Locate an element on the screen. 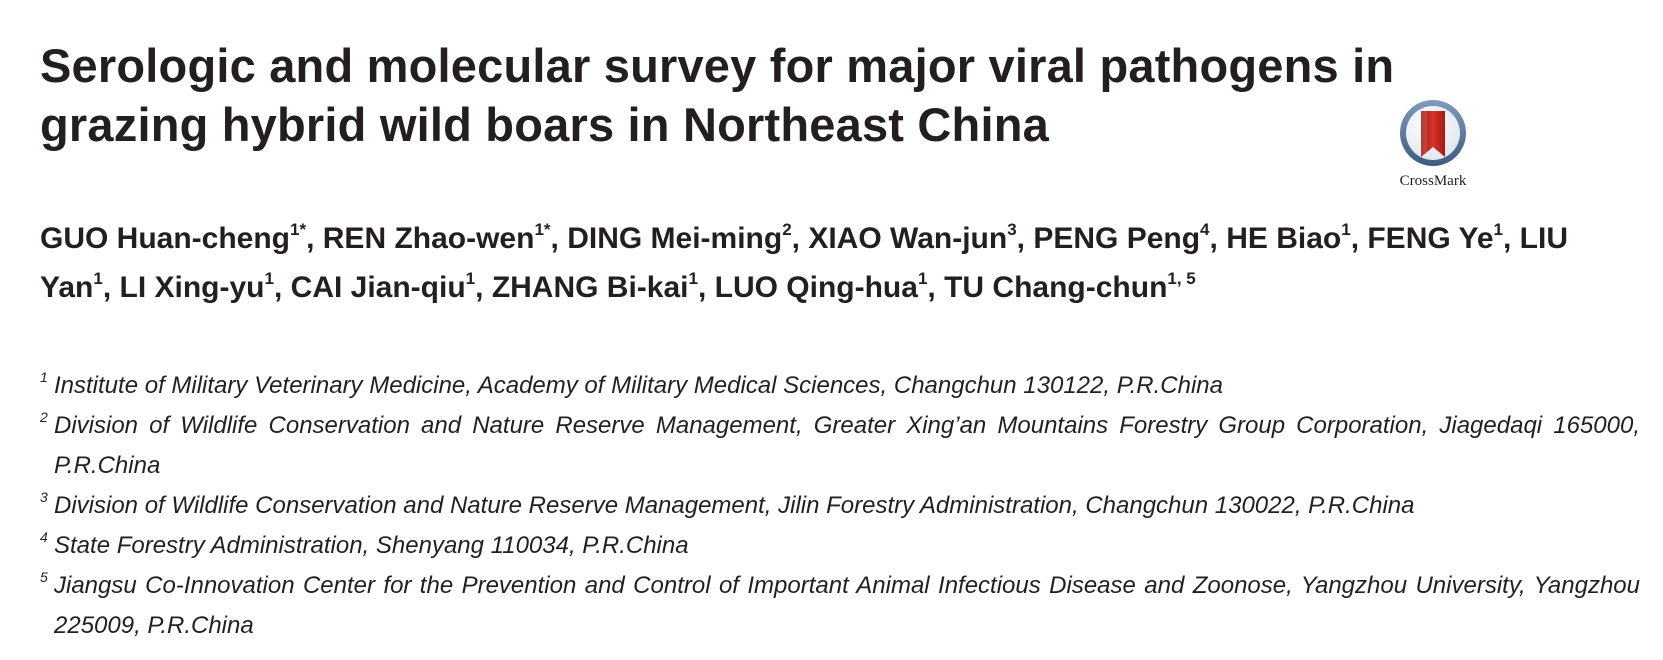 Image resolution: width=1663 pixels, height=660 pixels. author: HE Biao1 is located at coordinates (1288, 237).